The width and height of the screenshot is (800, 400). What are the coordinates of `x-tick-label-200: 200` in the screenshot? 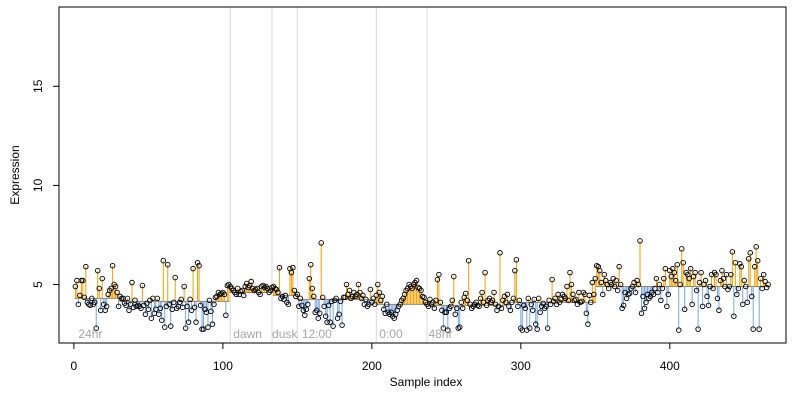 It's located at (372, 366).